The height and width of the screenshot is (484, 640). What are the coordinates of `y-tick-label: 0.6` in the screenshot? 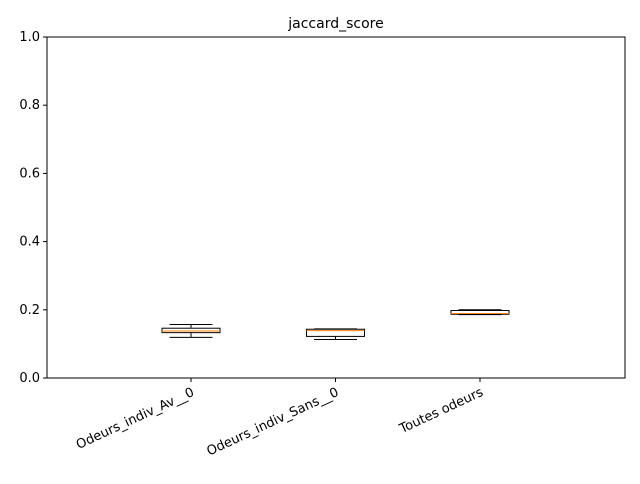 It's located at (29, 173).